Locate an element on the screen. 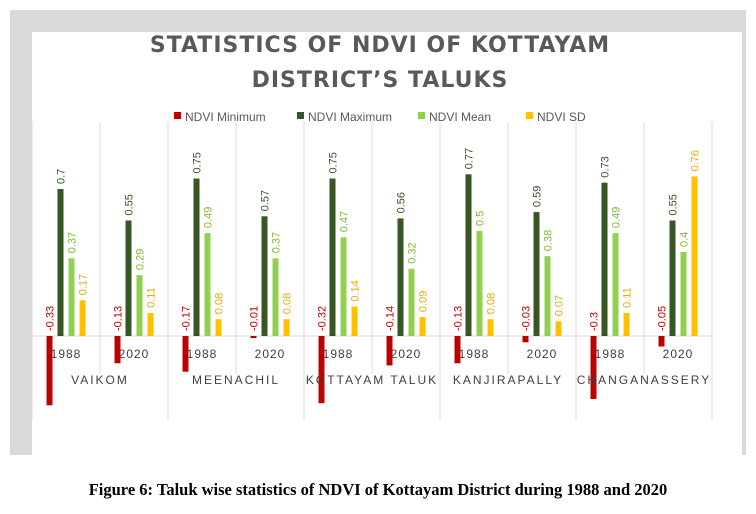 This screenshot has width=756, height=514. group-label-3: KOTTAYAM TALUK is located at coordinates (372, 380).